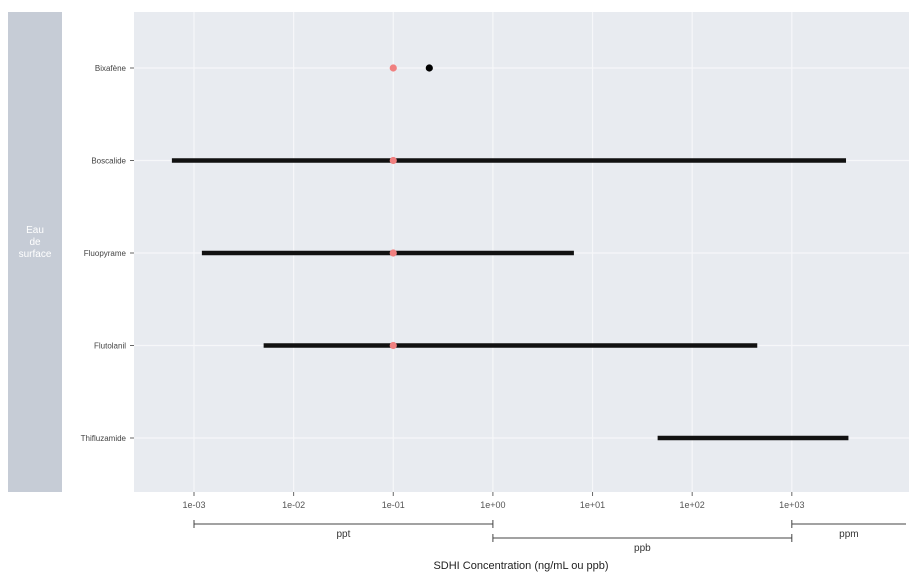 The width and height of the screenshot is (909, 574). Describe the element at coordinates (35, 242) in the screenshot. I see `facet-label: Eau de surface` at that location.